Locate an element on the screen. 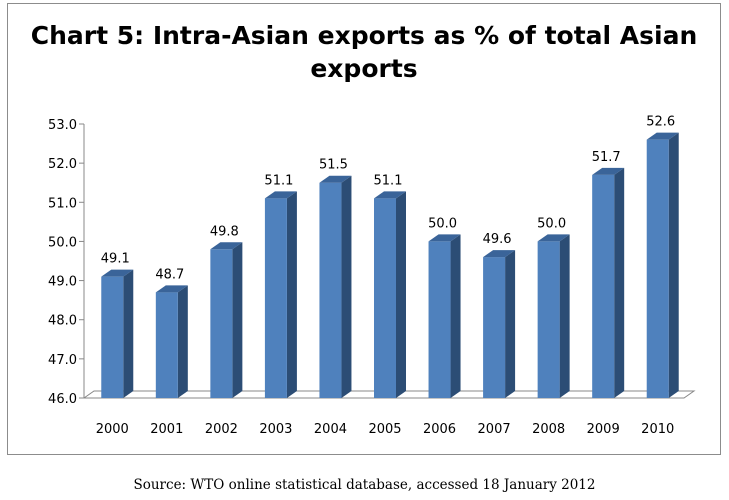 The image size is (729, 500). x-tick-label: 2008 is located at coordinates (548, 429).